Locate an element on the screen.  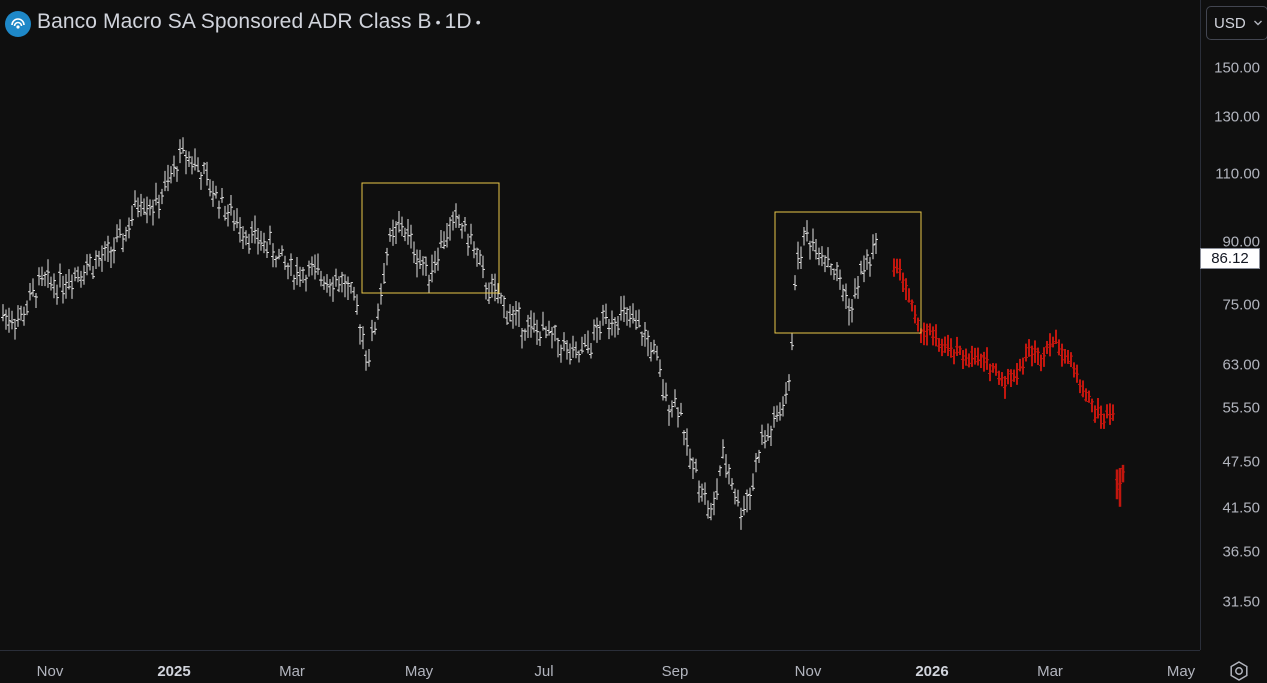
last-price-label: 86.12 is located at coordinates (1230, 258).